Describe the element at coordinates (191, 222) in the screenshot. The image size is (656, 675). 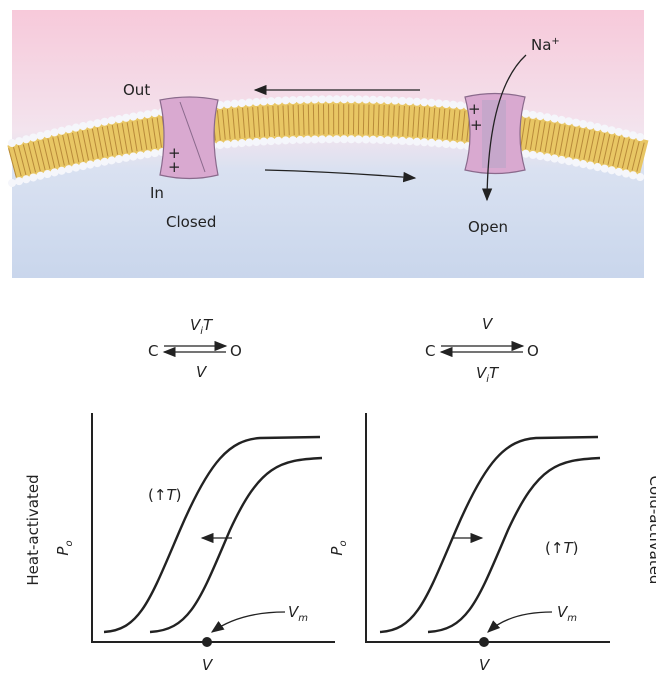
I see `closed-label: Closed` at that location.